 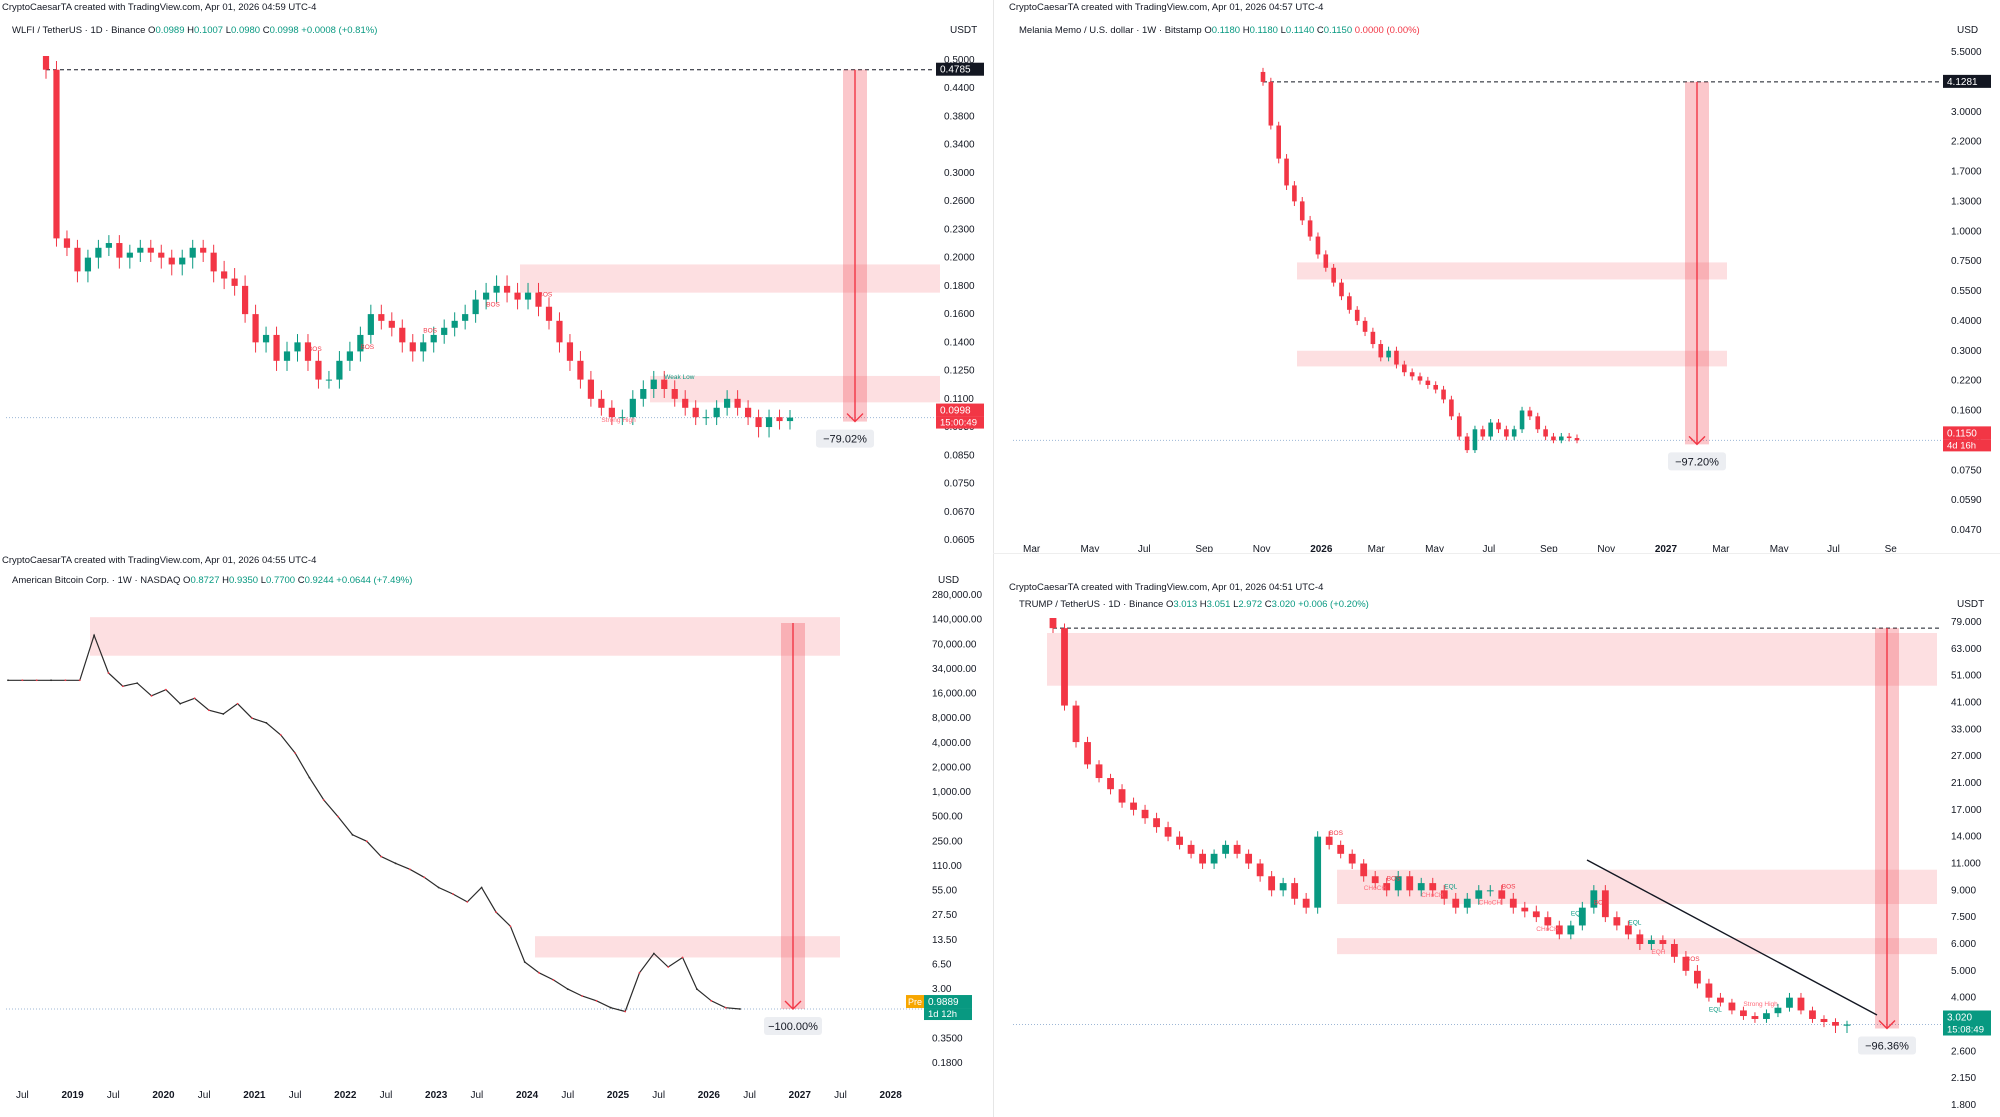 What do you see at coordinates (958, 423) in the screenshot?
I see `countdown: 15:00:49` at bounding box center [958, 423].